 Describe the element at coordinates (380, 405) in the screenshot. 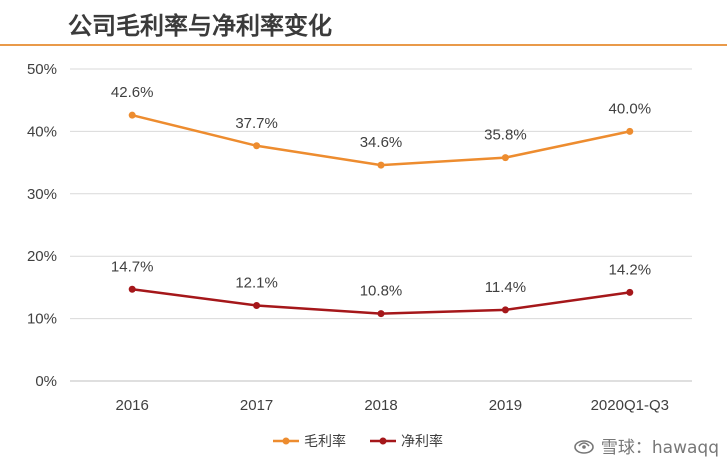

I see `x-tick-label: 2018` at that location.